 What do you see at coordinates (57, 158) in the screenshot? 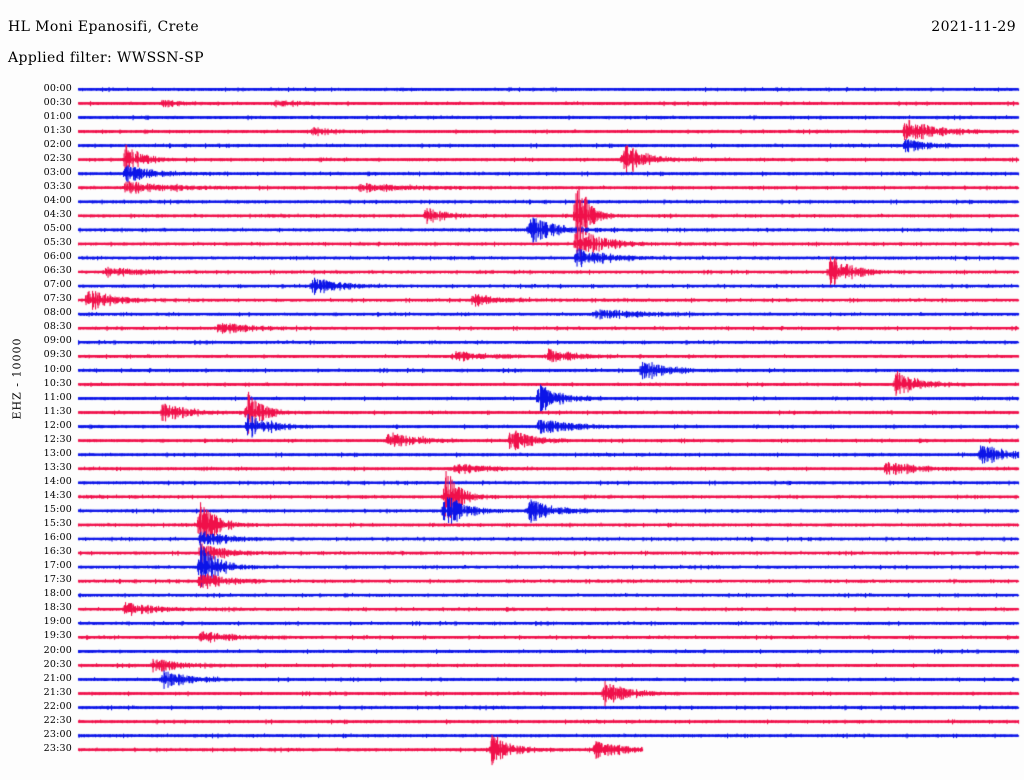
I see `time-label: 02:30` at bounding box center [57, 158].